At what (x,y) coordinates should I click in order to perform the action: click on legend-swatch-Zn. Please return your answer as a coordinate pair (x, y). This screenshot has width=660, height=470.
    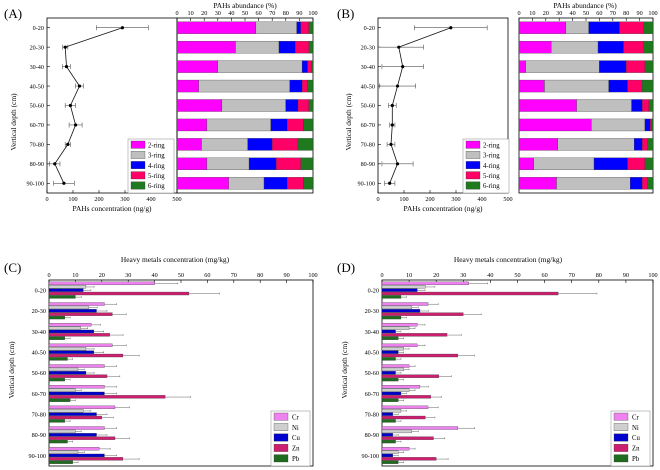
    Looking at the image, I should click on (281, 448).